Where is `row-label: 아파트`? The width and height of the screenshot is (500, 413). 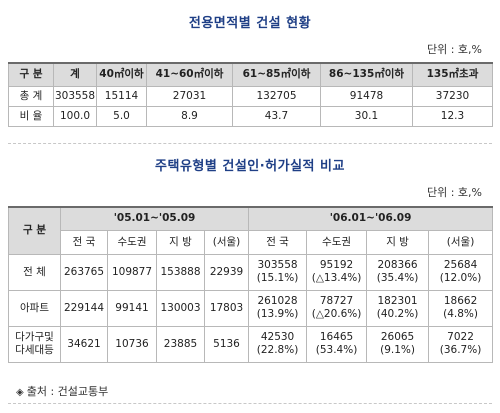 row-label: 아파트 is located at coordinates (34, 308).